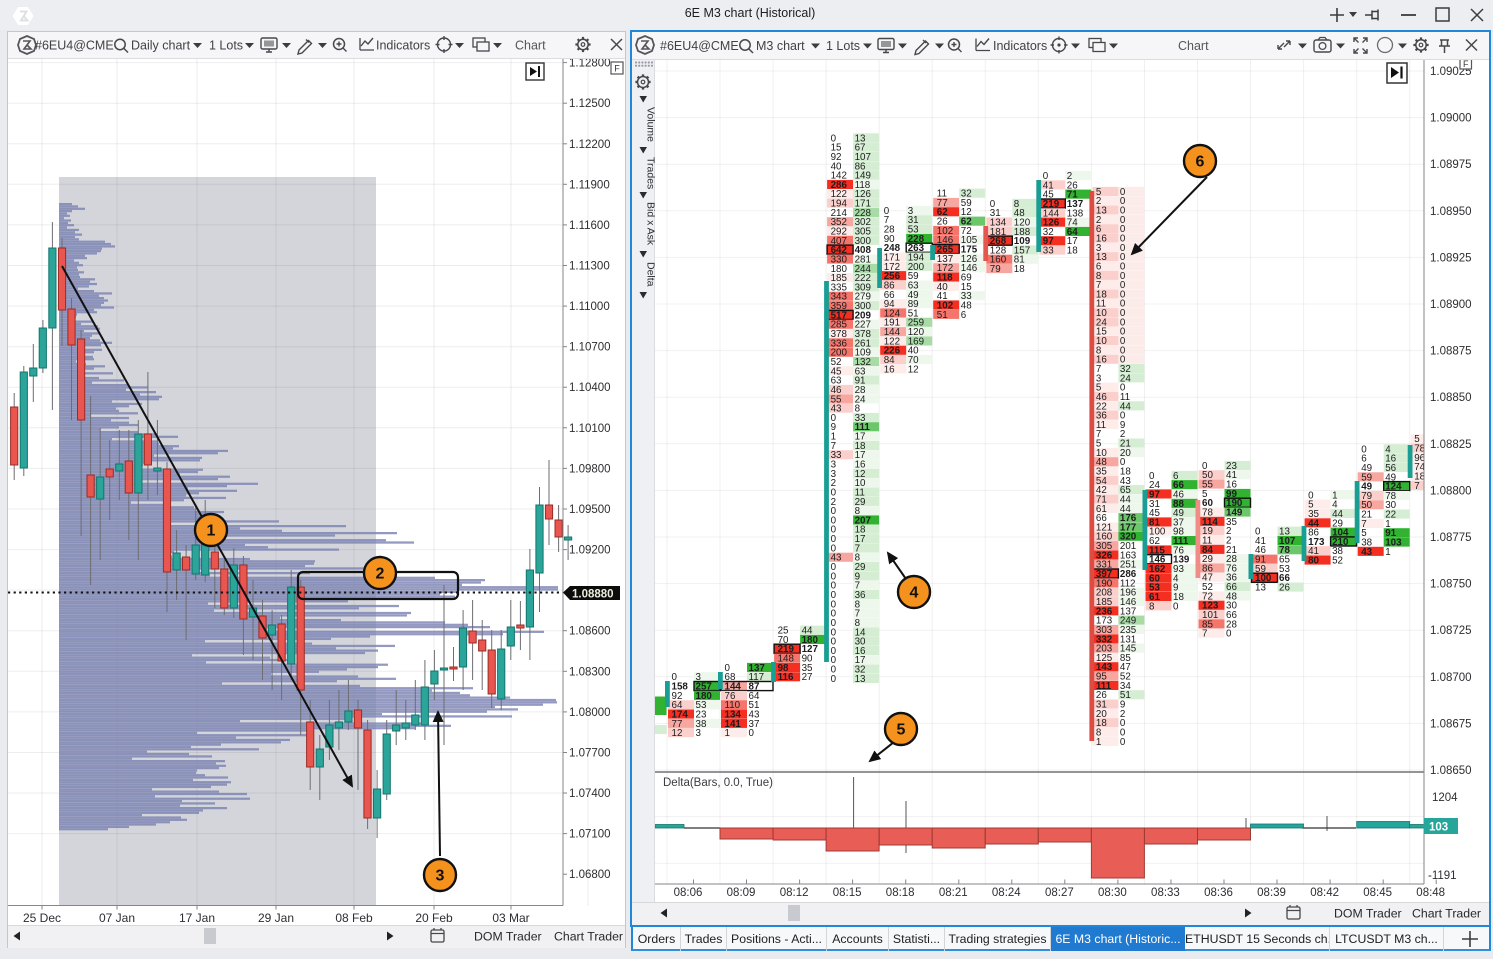 The image size is (1493, 959). Describe the element at coordinates (1451, 212) in the screenshot. I see `svg-text: 1.08950` at that location.